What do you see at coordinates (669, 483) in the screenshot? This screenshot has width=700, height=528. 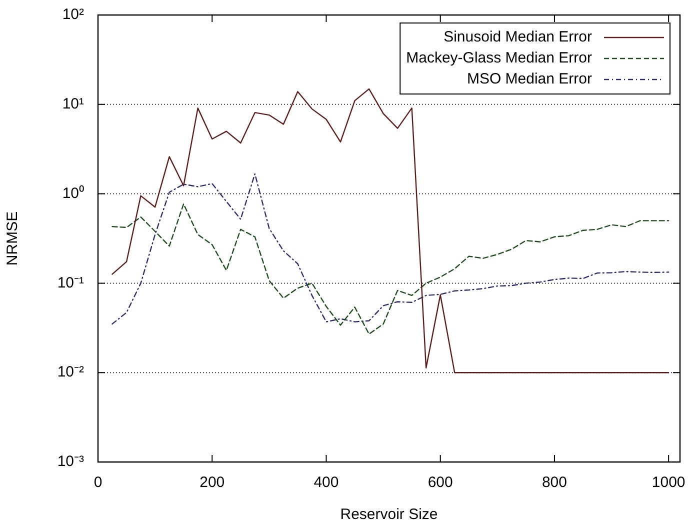 I see `x-tick-label: 1000` at bounding box center [669, 483].